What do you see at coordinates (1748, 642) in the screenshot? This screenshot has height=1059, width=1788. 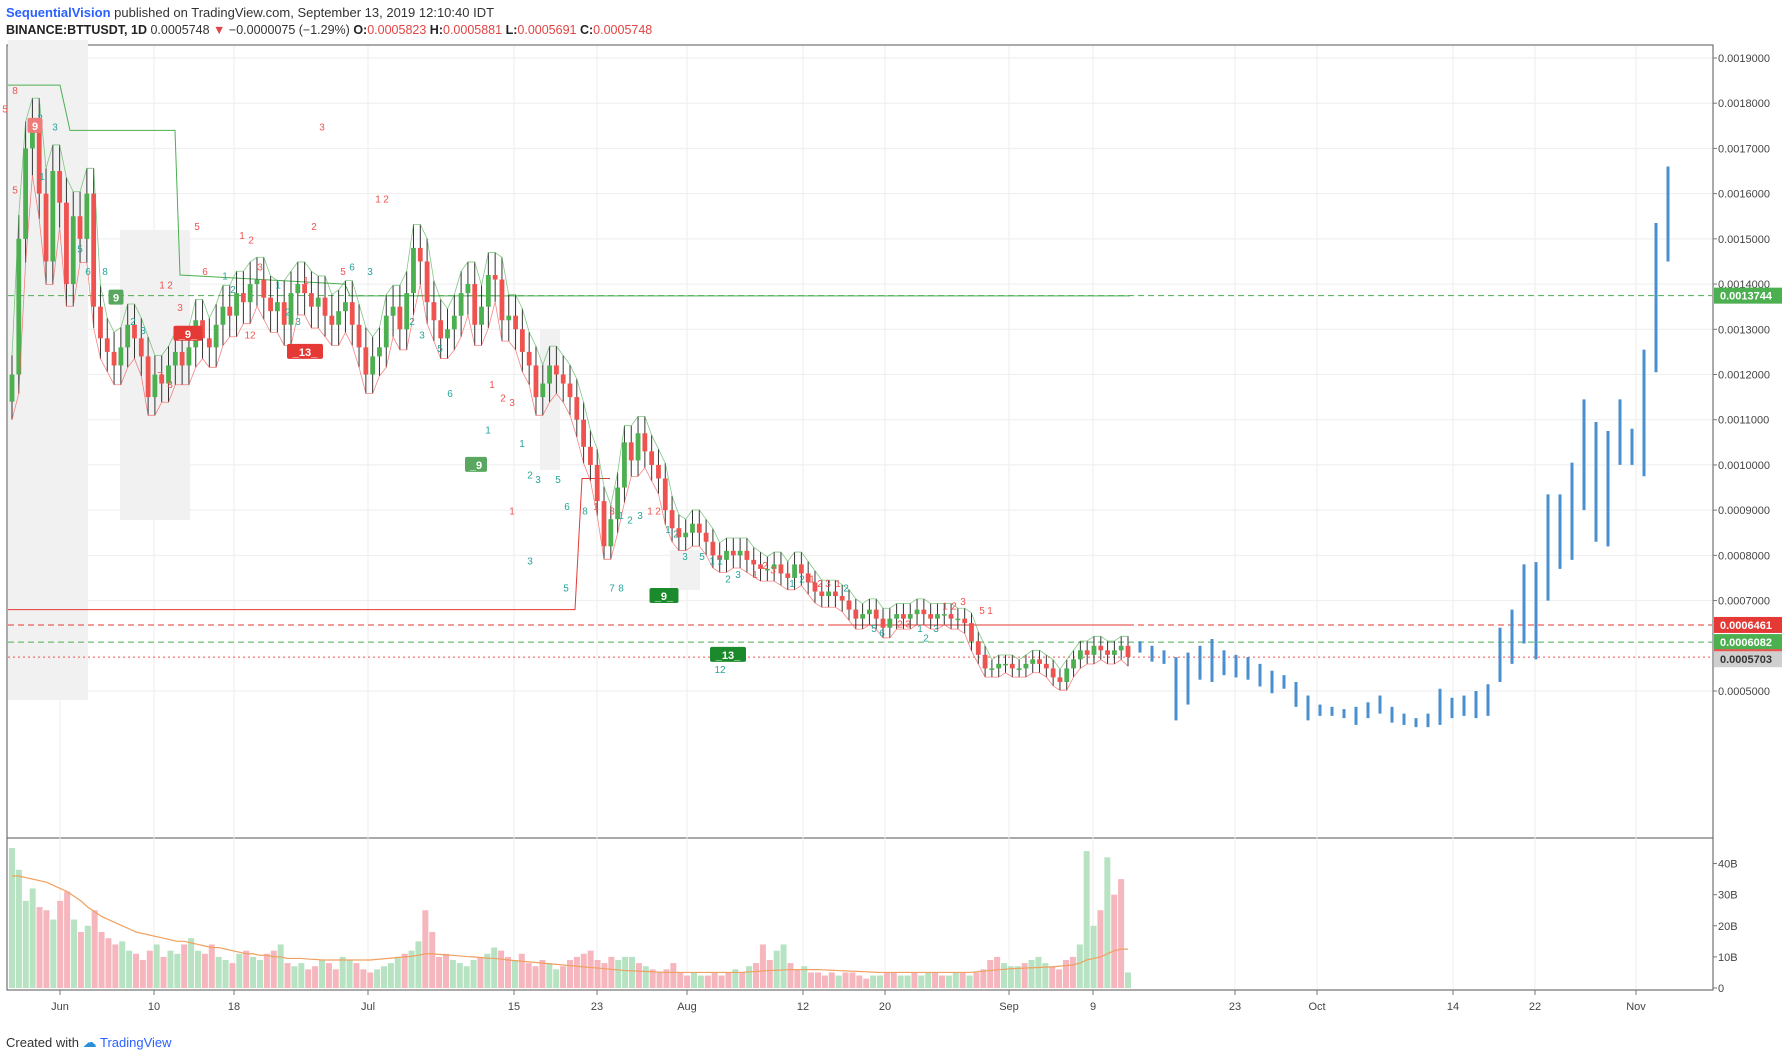 I see `price-label-box` at bounding box center [1748, 642].